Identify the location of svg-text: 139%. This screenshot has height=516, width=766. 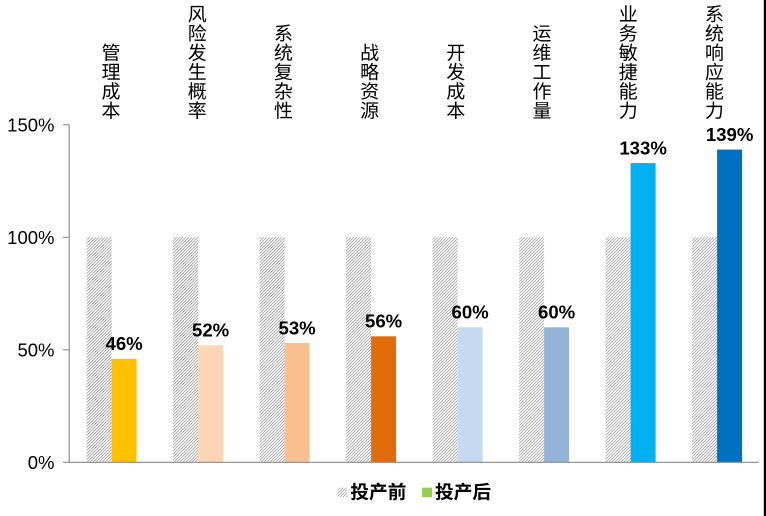
(730, 134).